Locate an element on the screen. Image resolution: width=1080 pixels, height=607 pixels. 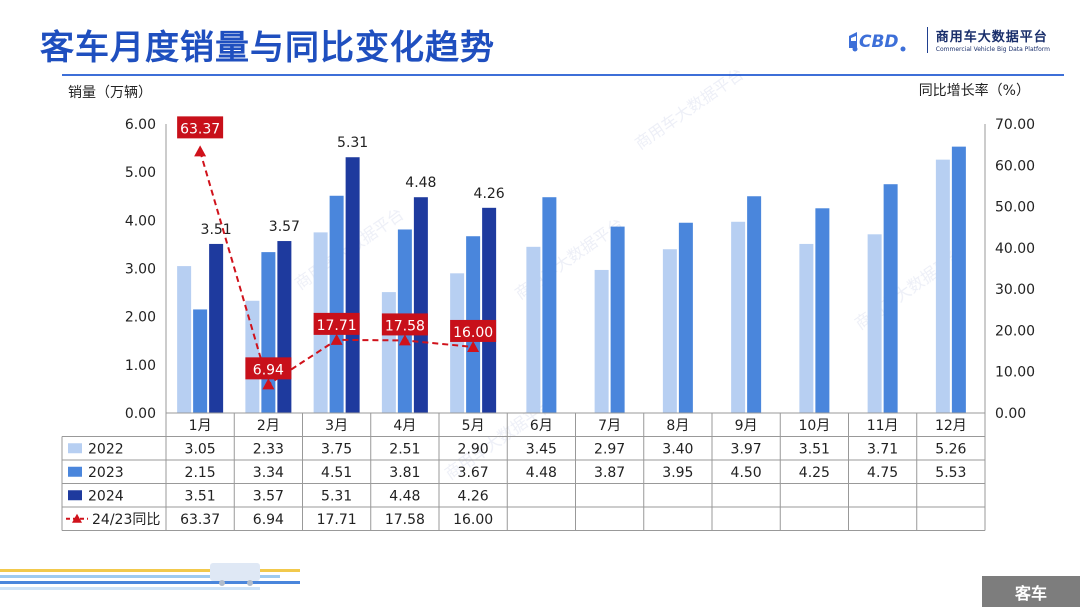
table-cell: 3.97 is located at coordinates (746, 449).